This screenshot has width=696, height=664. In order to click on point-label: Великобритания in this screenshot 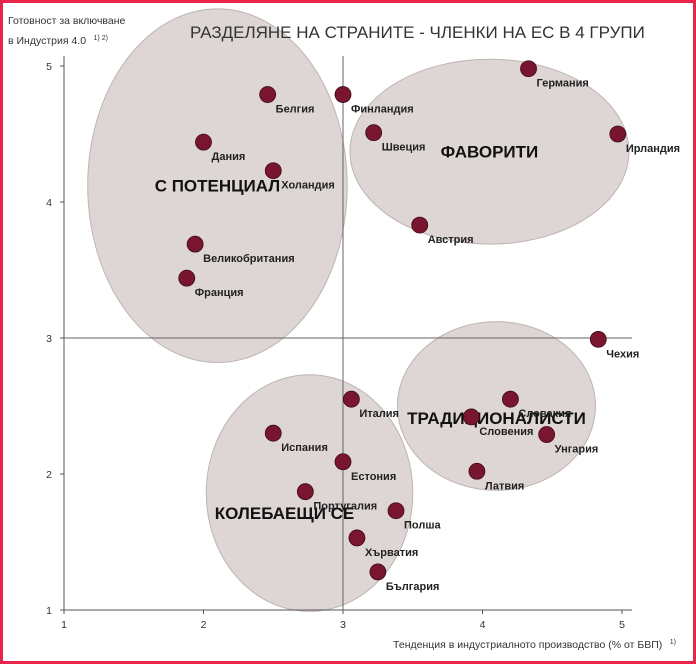, I will do `click(249, 259)`.